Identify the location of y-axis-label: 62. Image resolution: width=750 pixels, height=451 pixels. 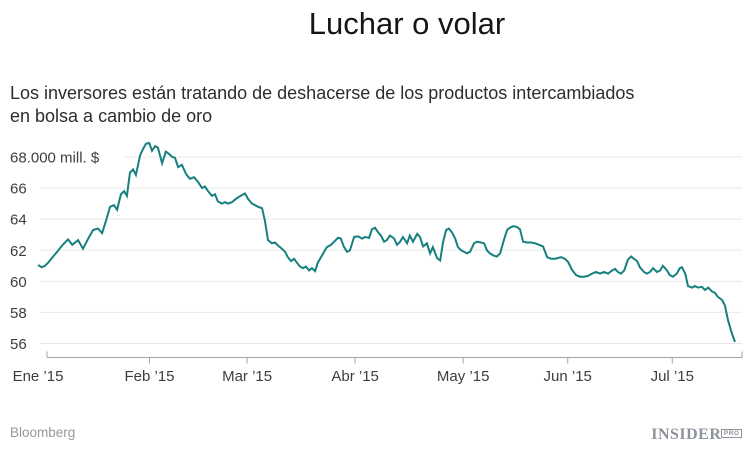
(18, 251).